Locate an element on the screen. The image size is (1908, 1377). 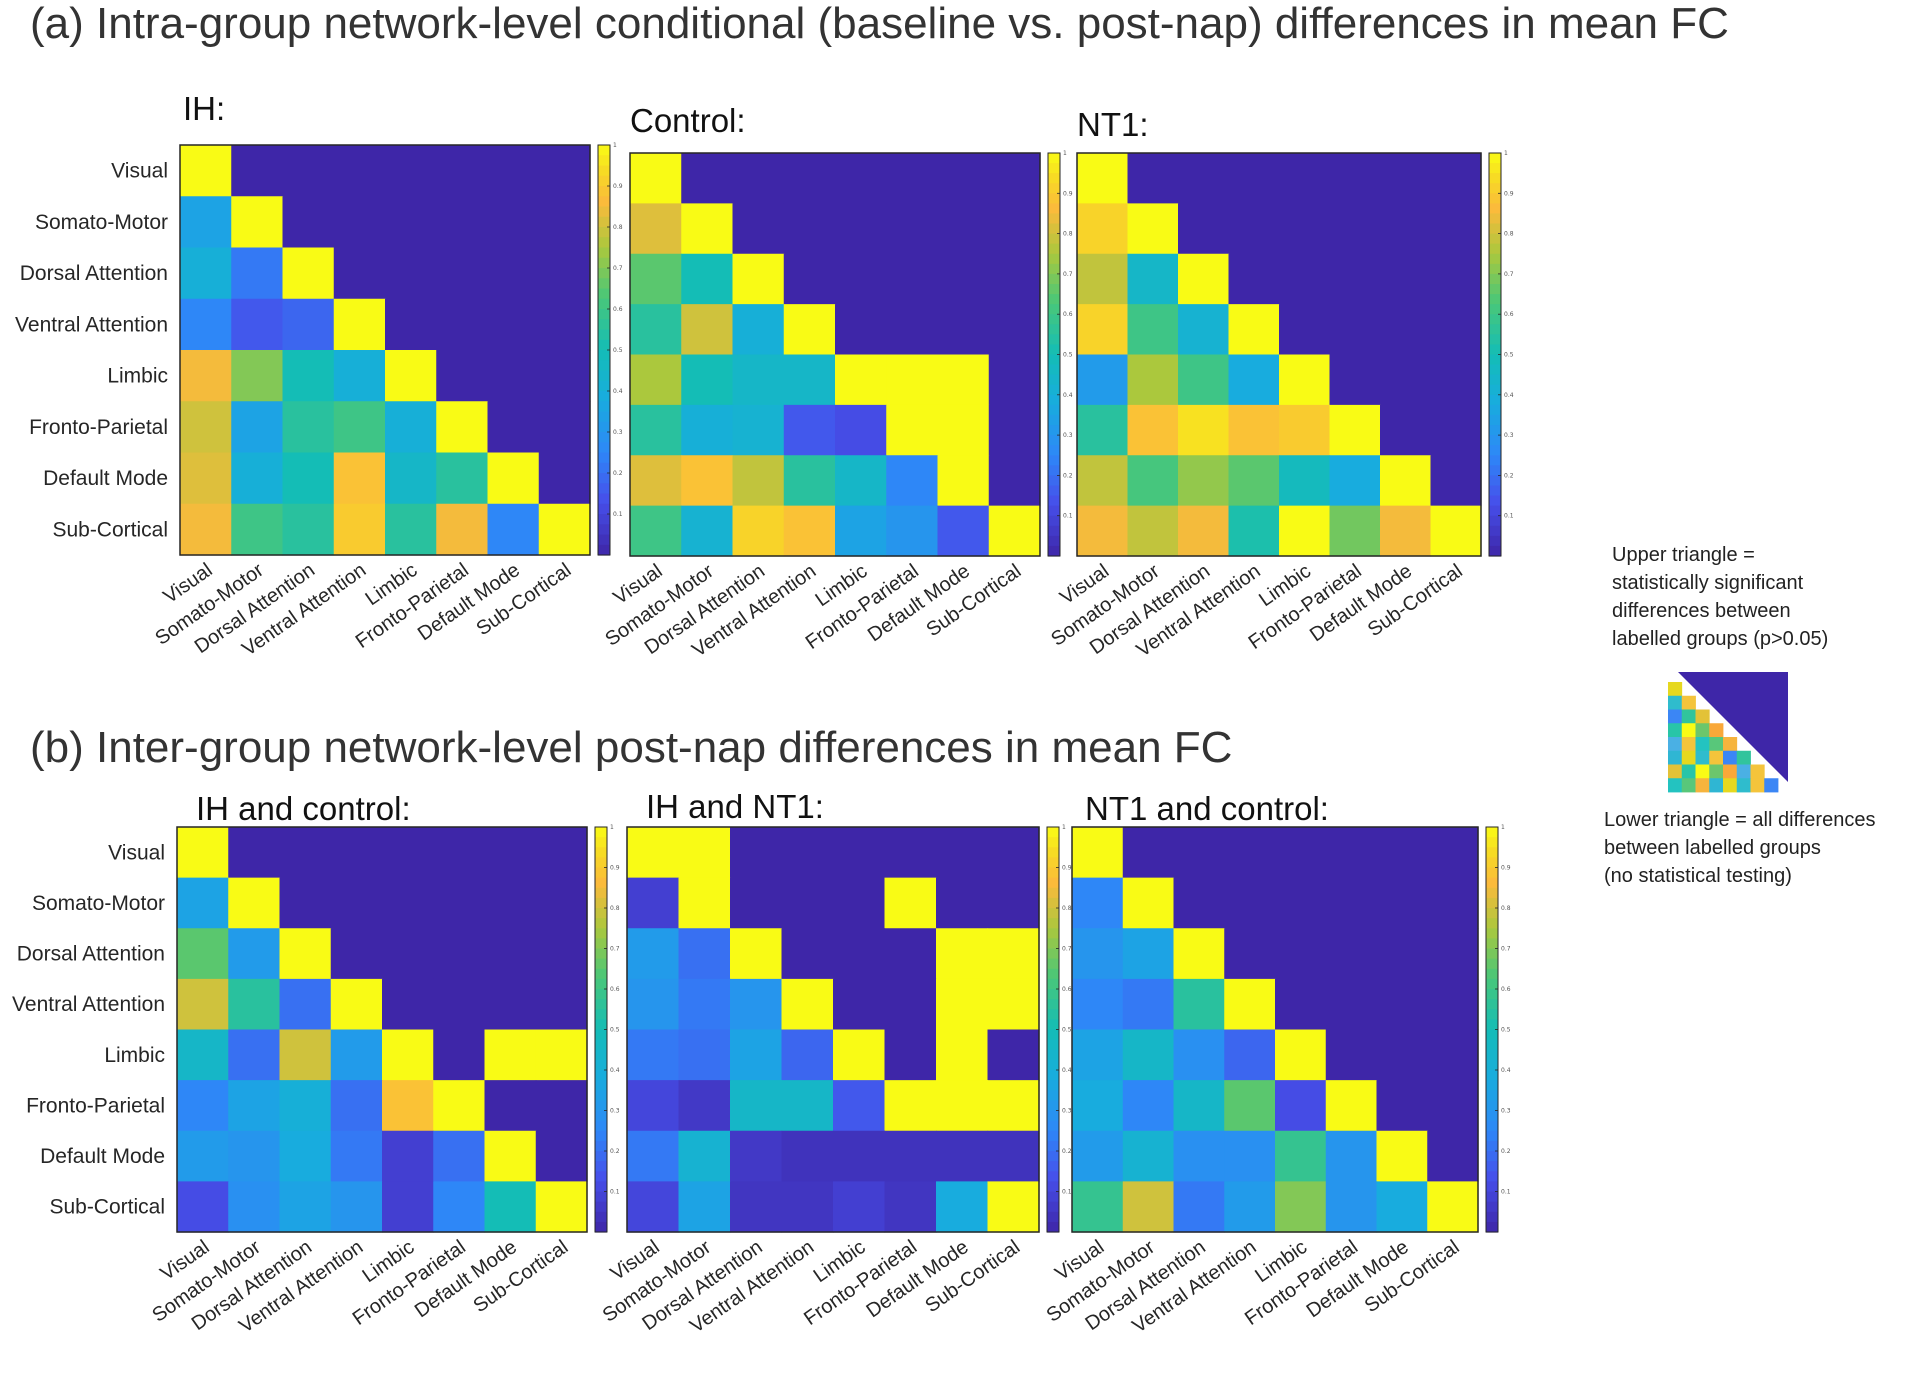
colorbar-tick-label: 0.7 is located at coordinates (1067, 949).